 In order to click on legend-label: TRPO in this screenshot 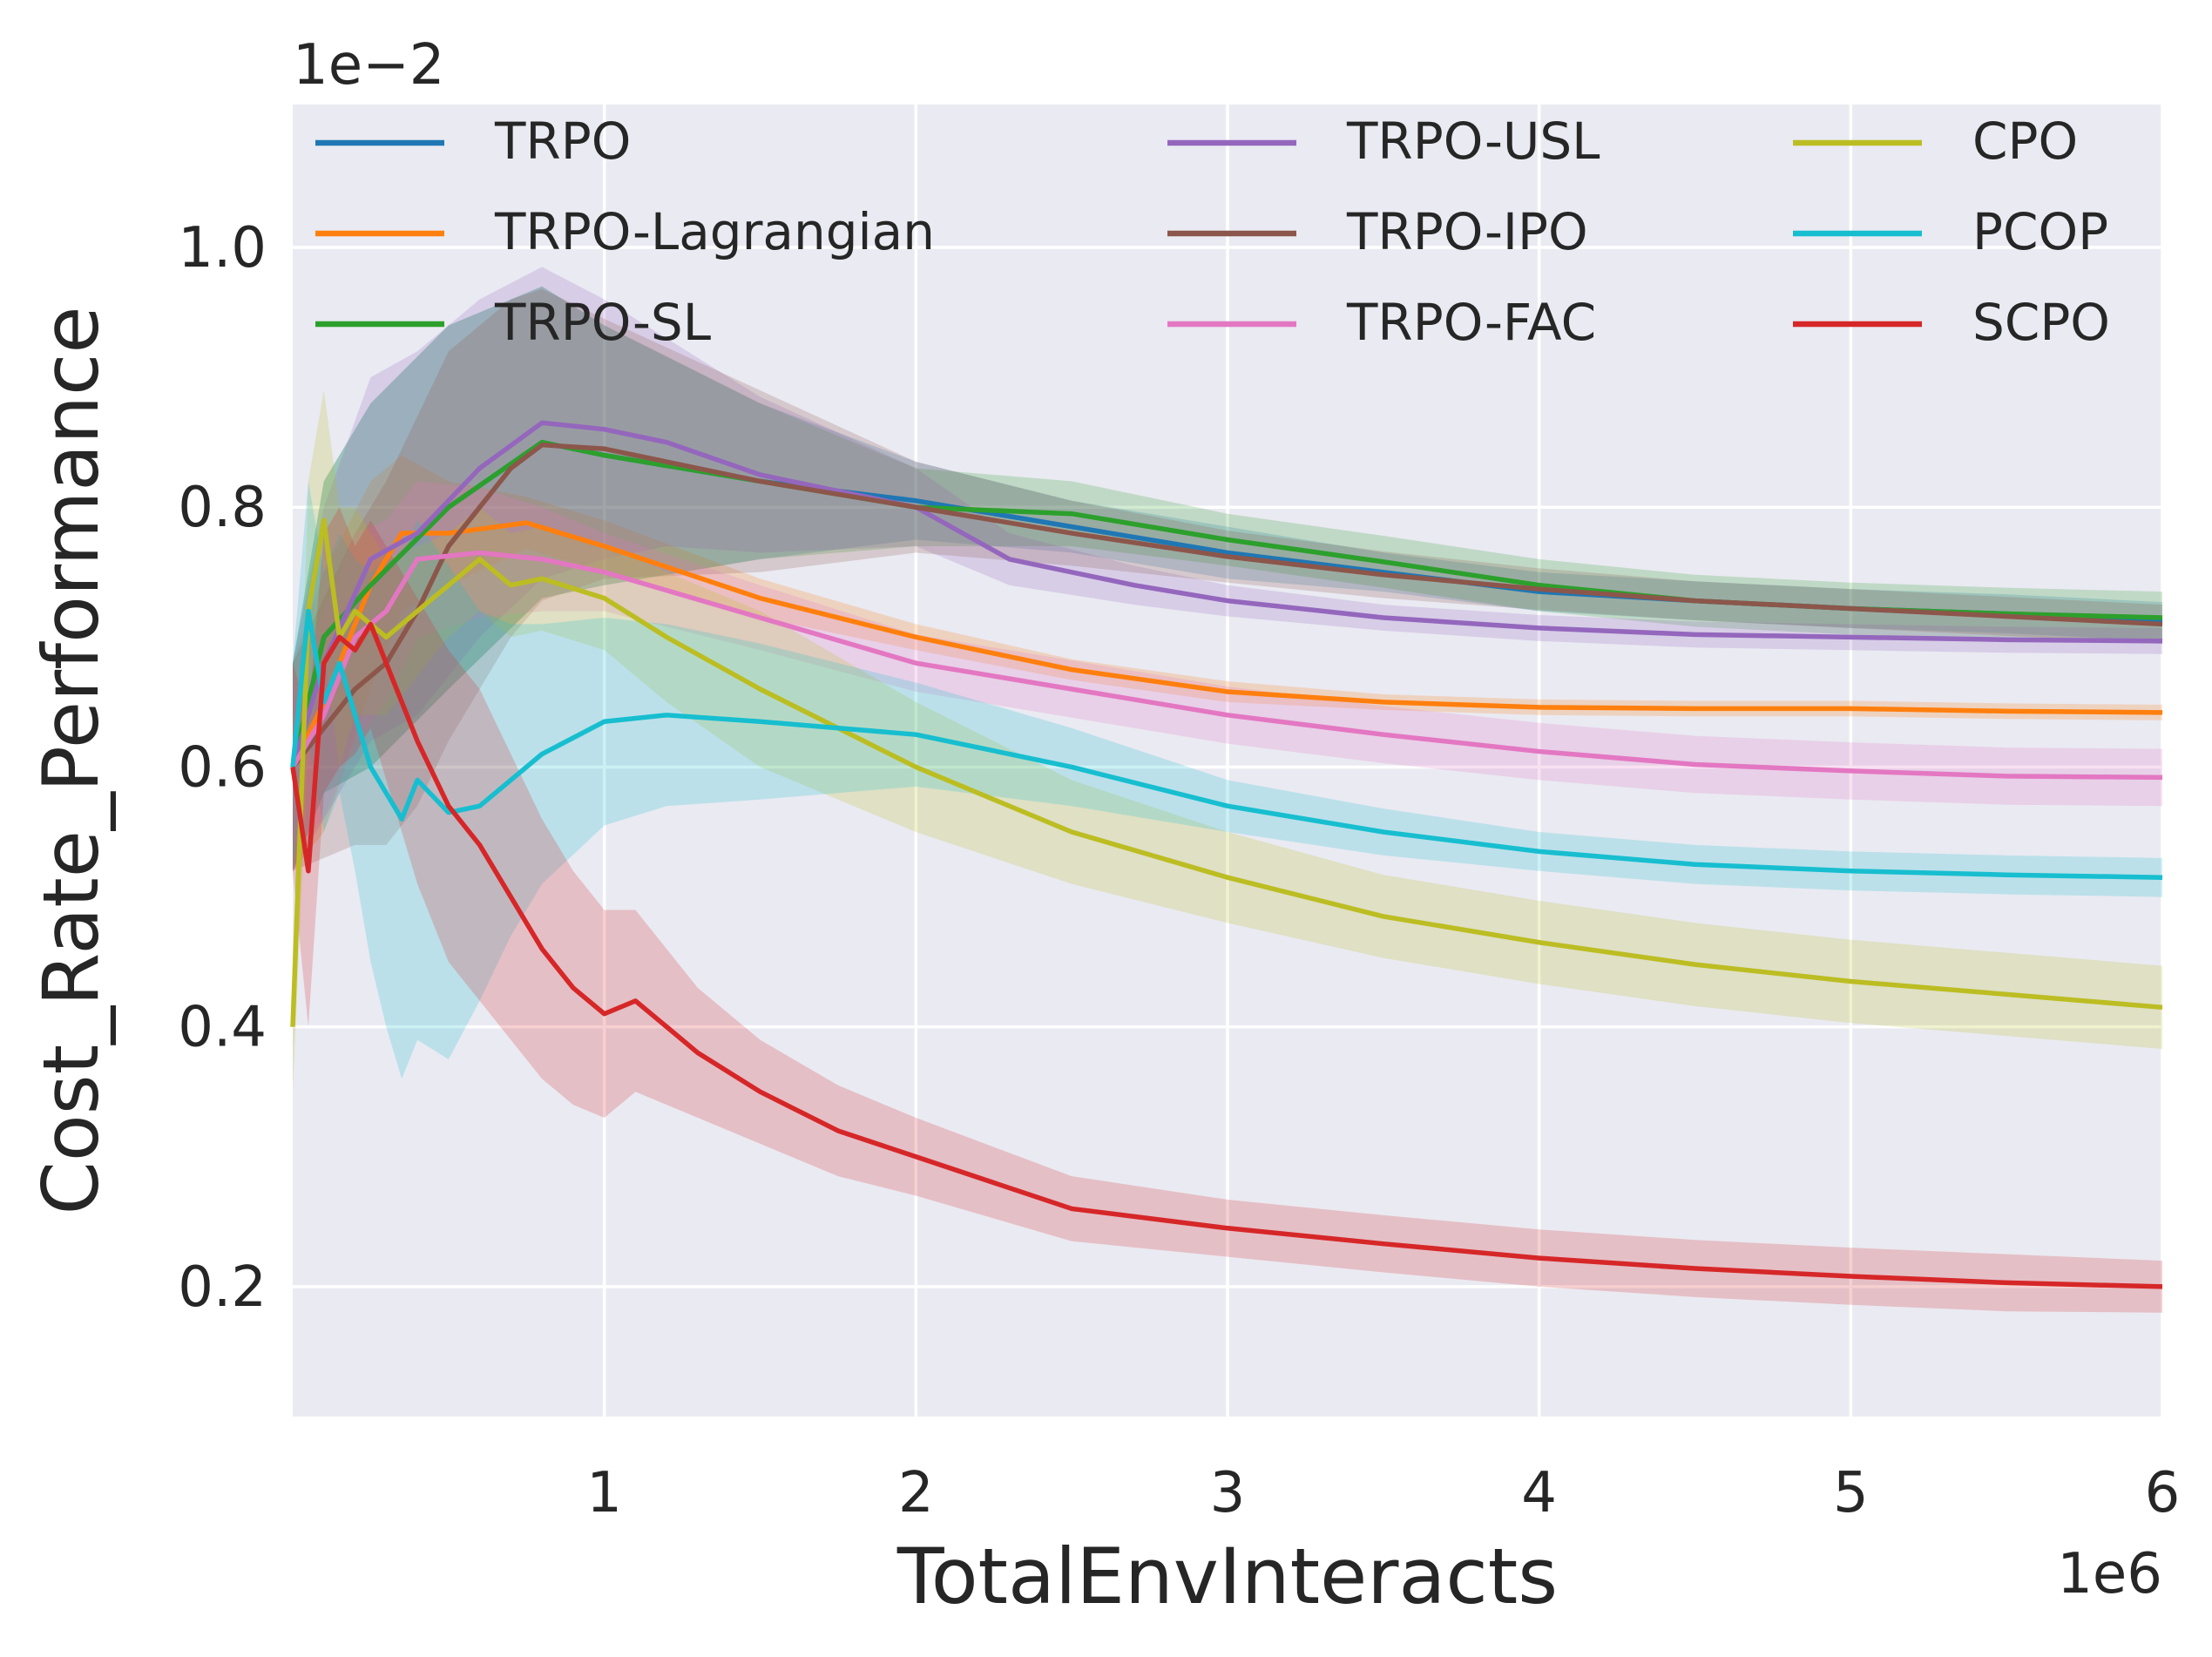, I will do `click(562, 142)`.